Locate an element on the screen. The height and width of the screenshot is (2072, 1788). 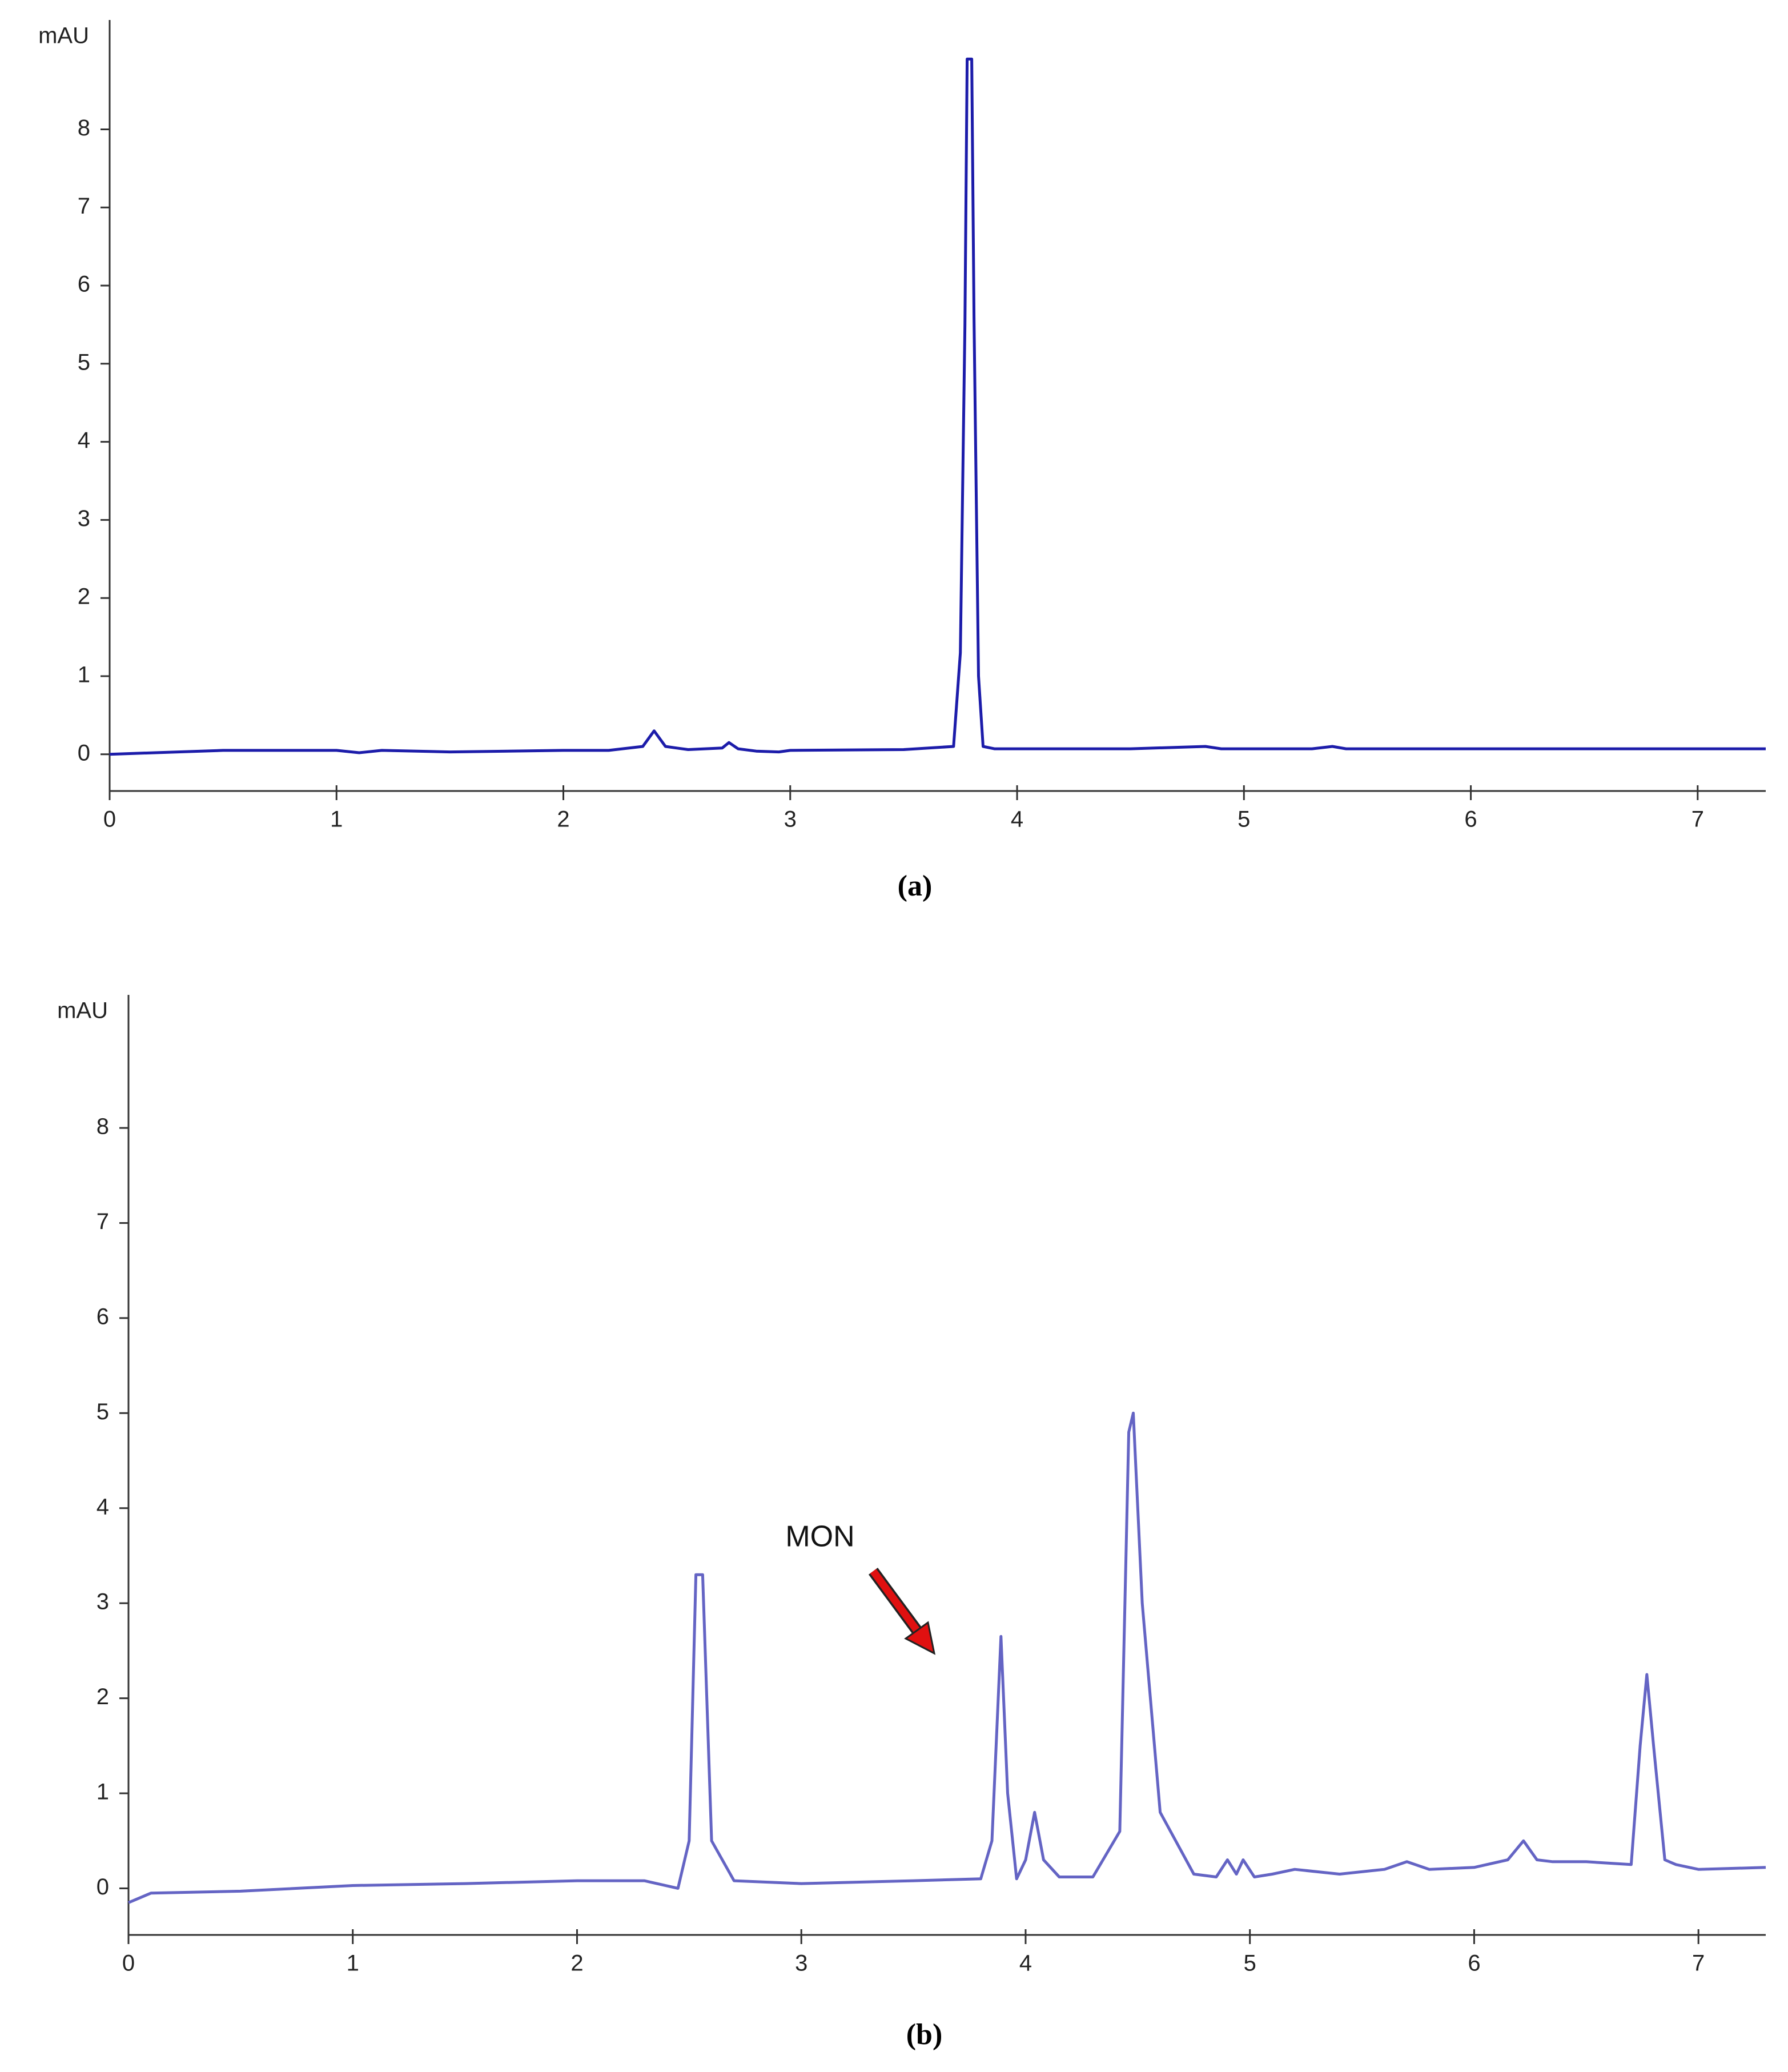
arrow-shaft is located at coordinates (896, 1602).